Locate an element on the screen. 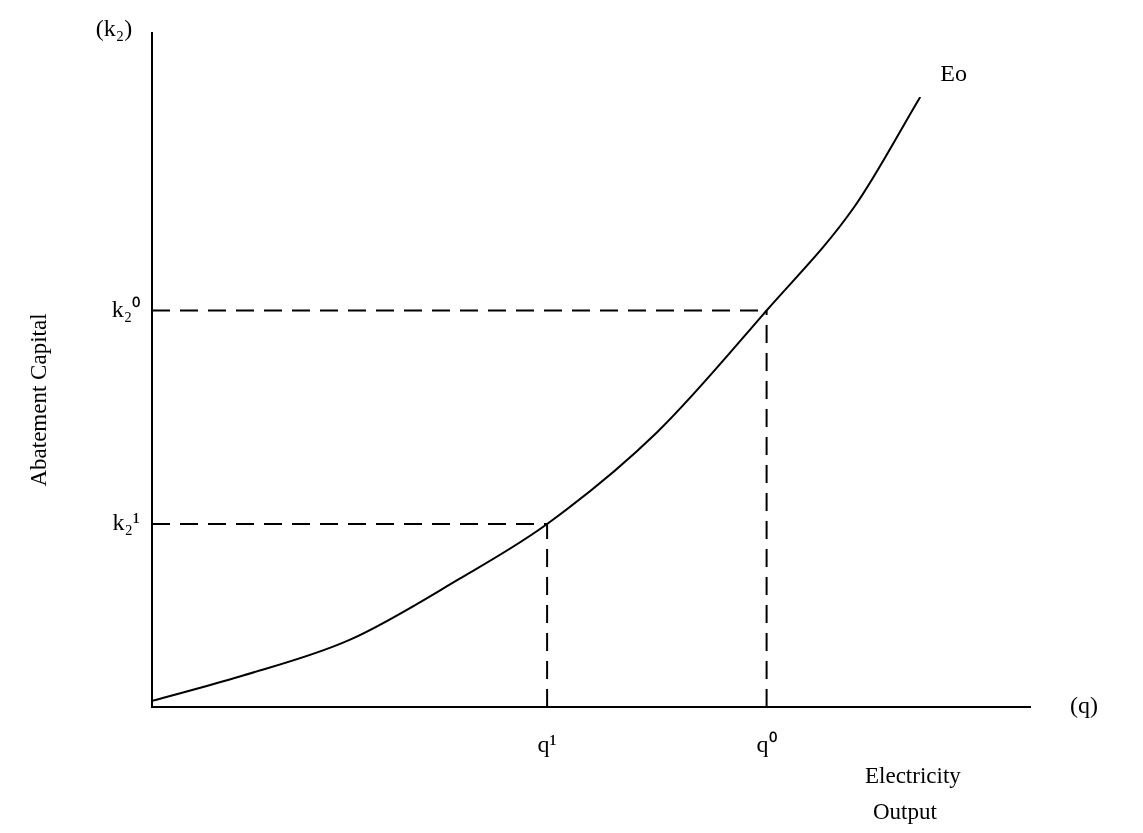  x-axis-title: Electricity Output is located at coordinates (913, 793).